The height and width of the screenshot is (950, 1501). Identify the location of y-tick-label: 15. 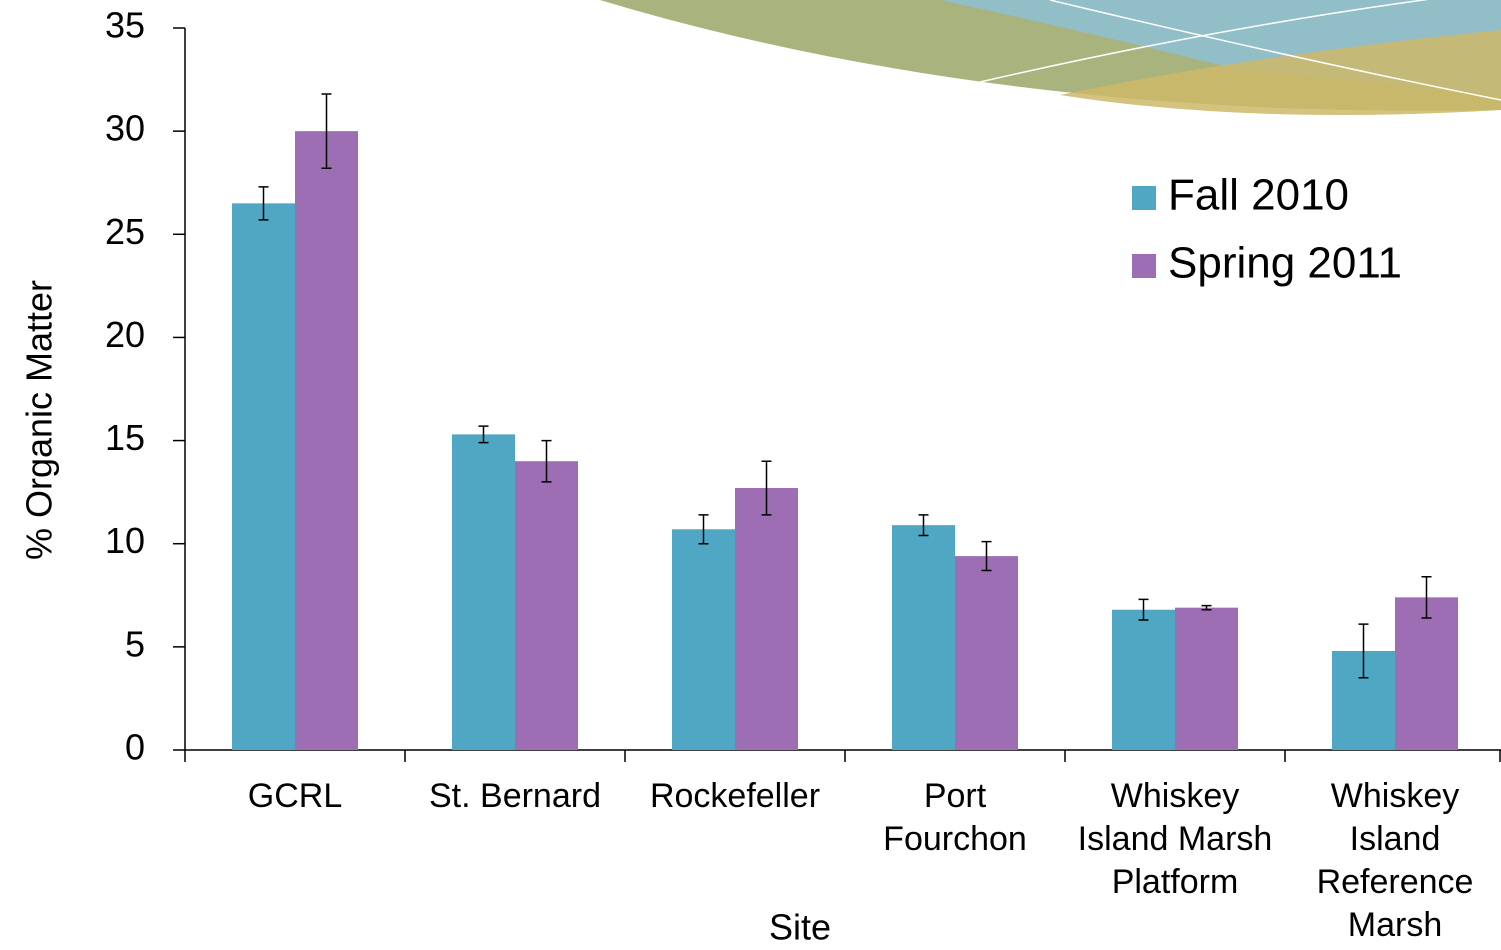
(125, 437).